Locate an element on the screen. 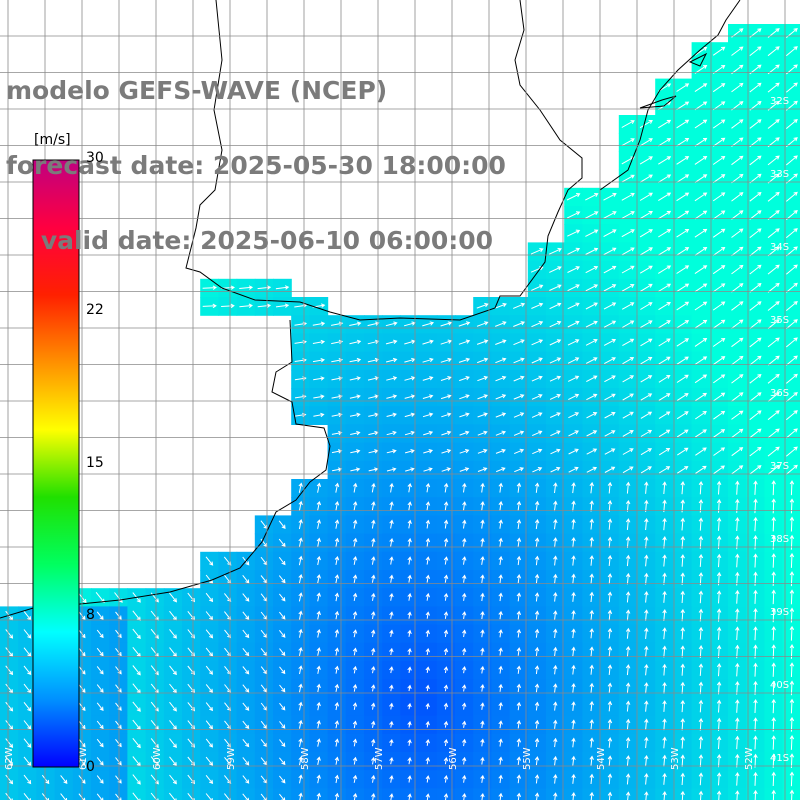 This screenshot has width=800, height=800. brazil-coast-path is located at coordinates (670, 95).